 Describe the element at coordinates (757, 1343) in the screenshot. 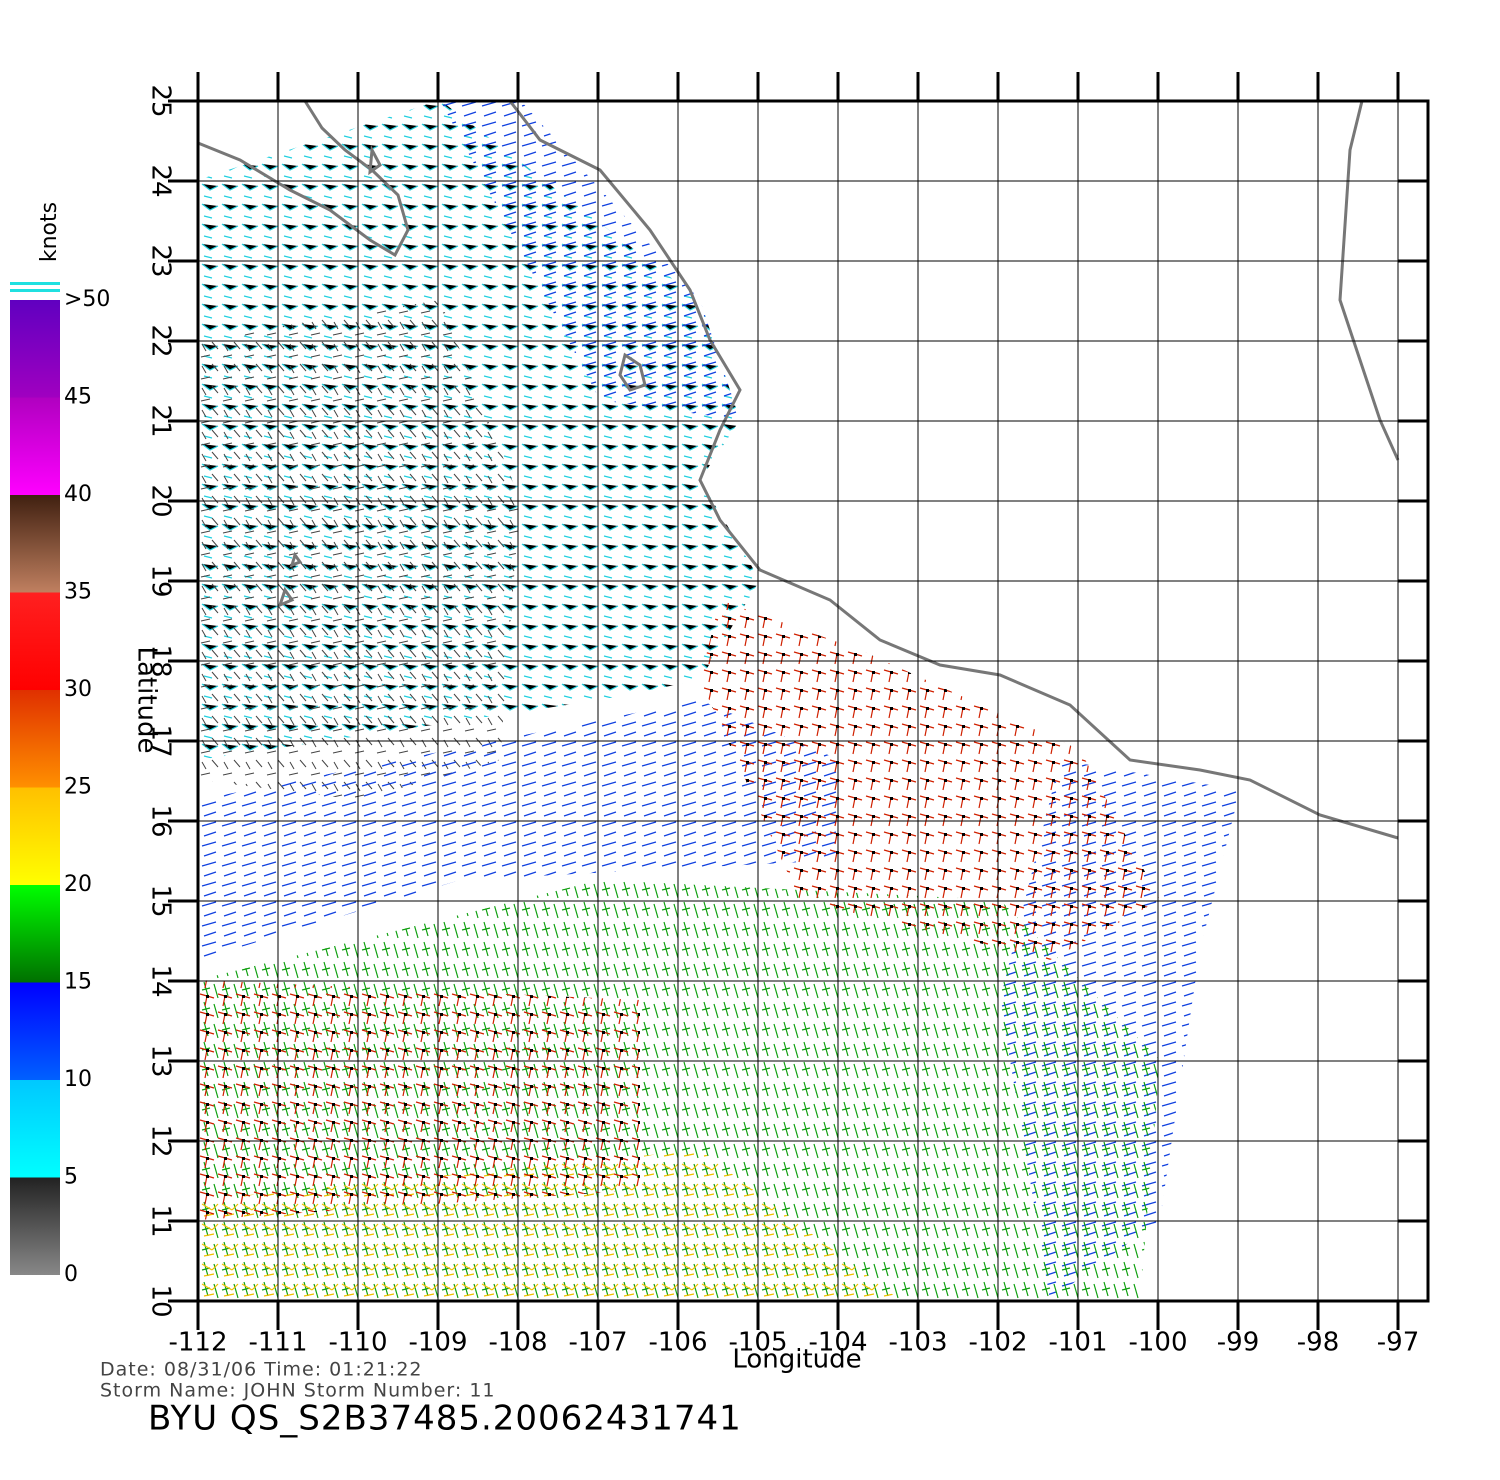

I see `x-tick-label: -105` at that location.